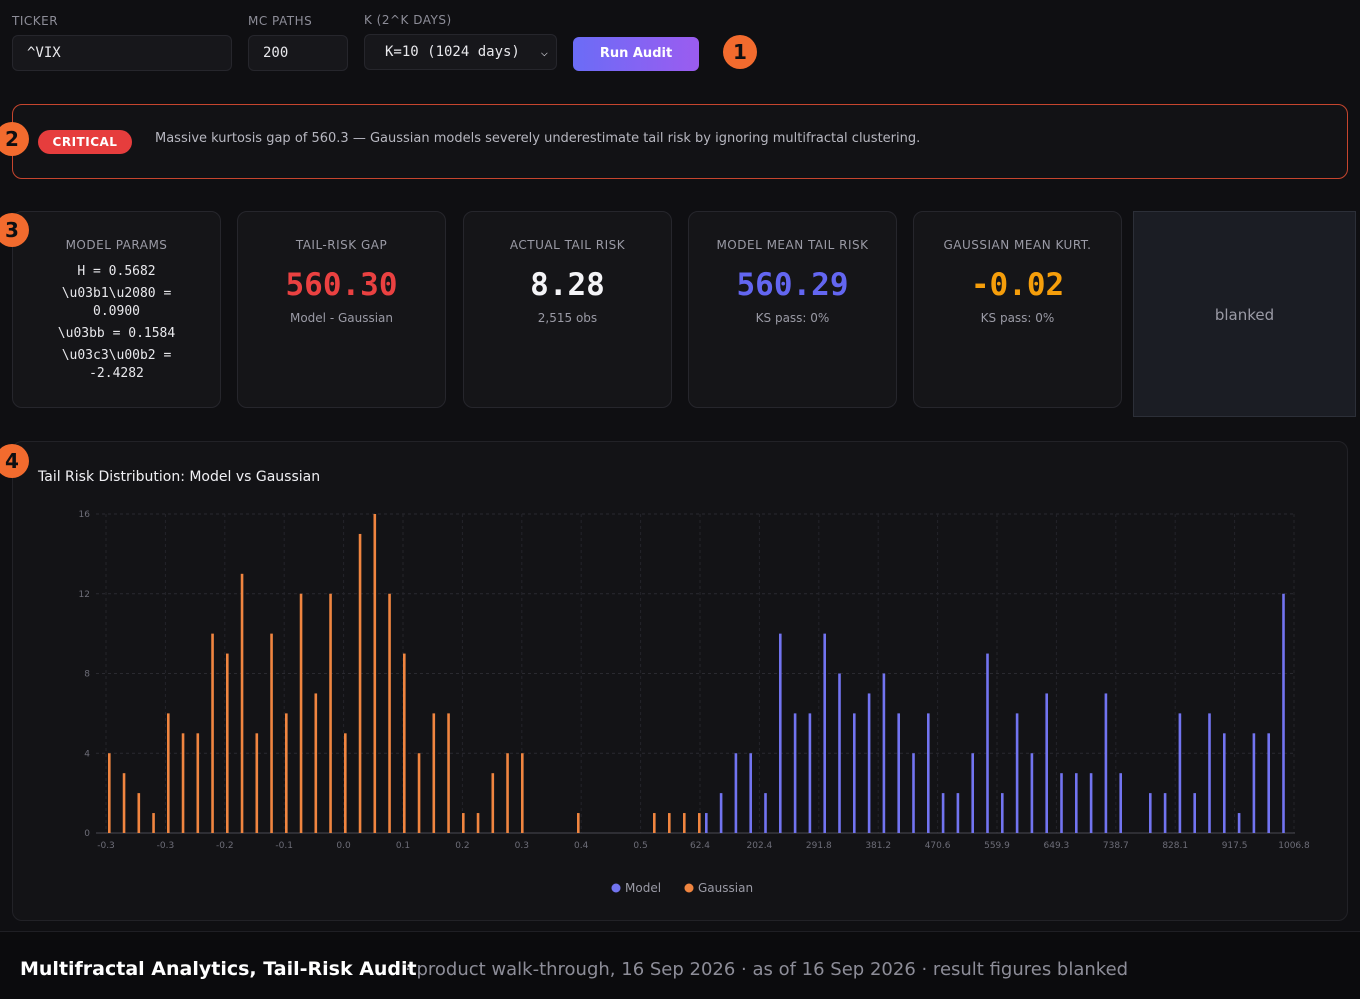 This screenshot has width=1360, height=999. I want to click on y-tick-label: 0, so click(87, 834).